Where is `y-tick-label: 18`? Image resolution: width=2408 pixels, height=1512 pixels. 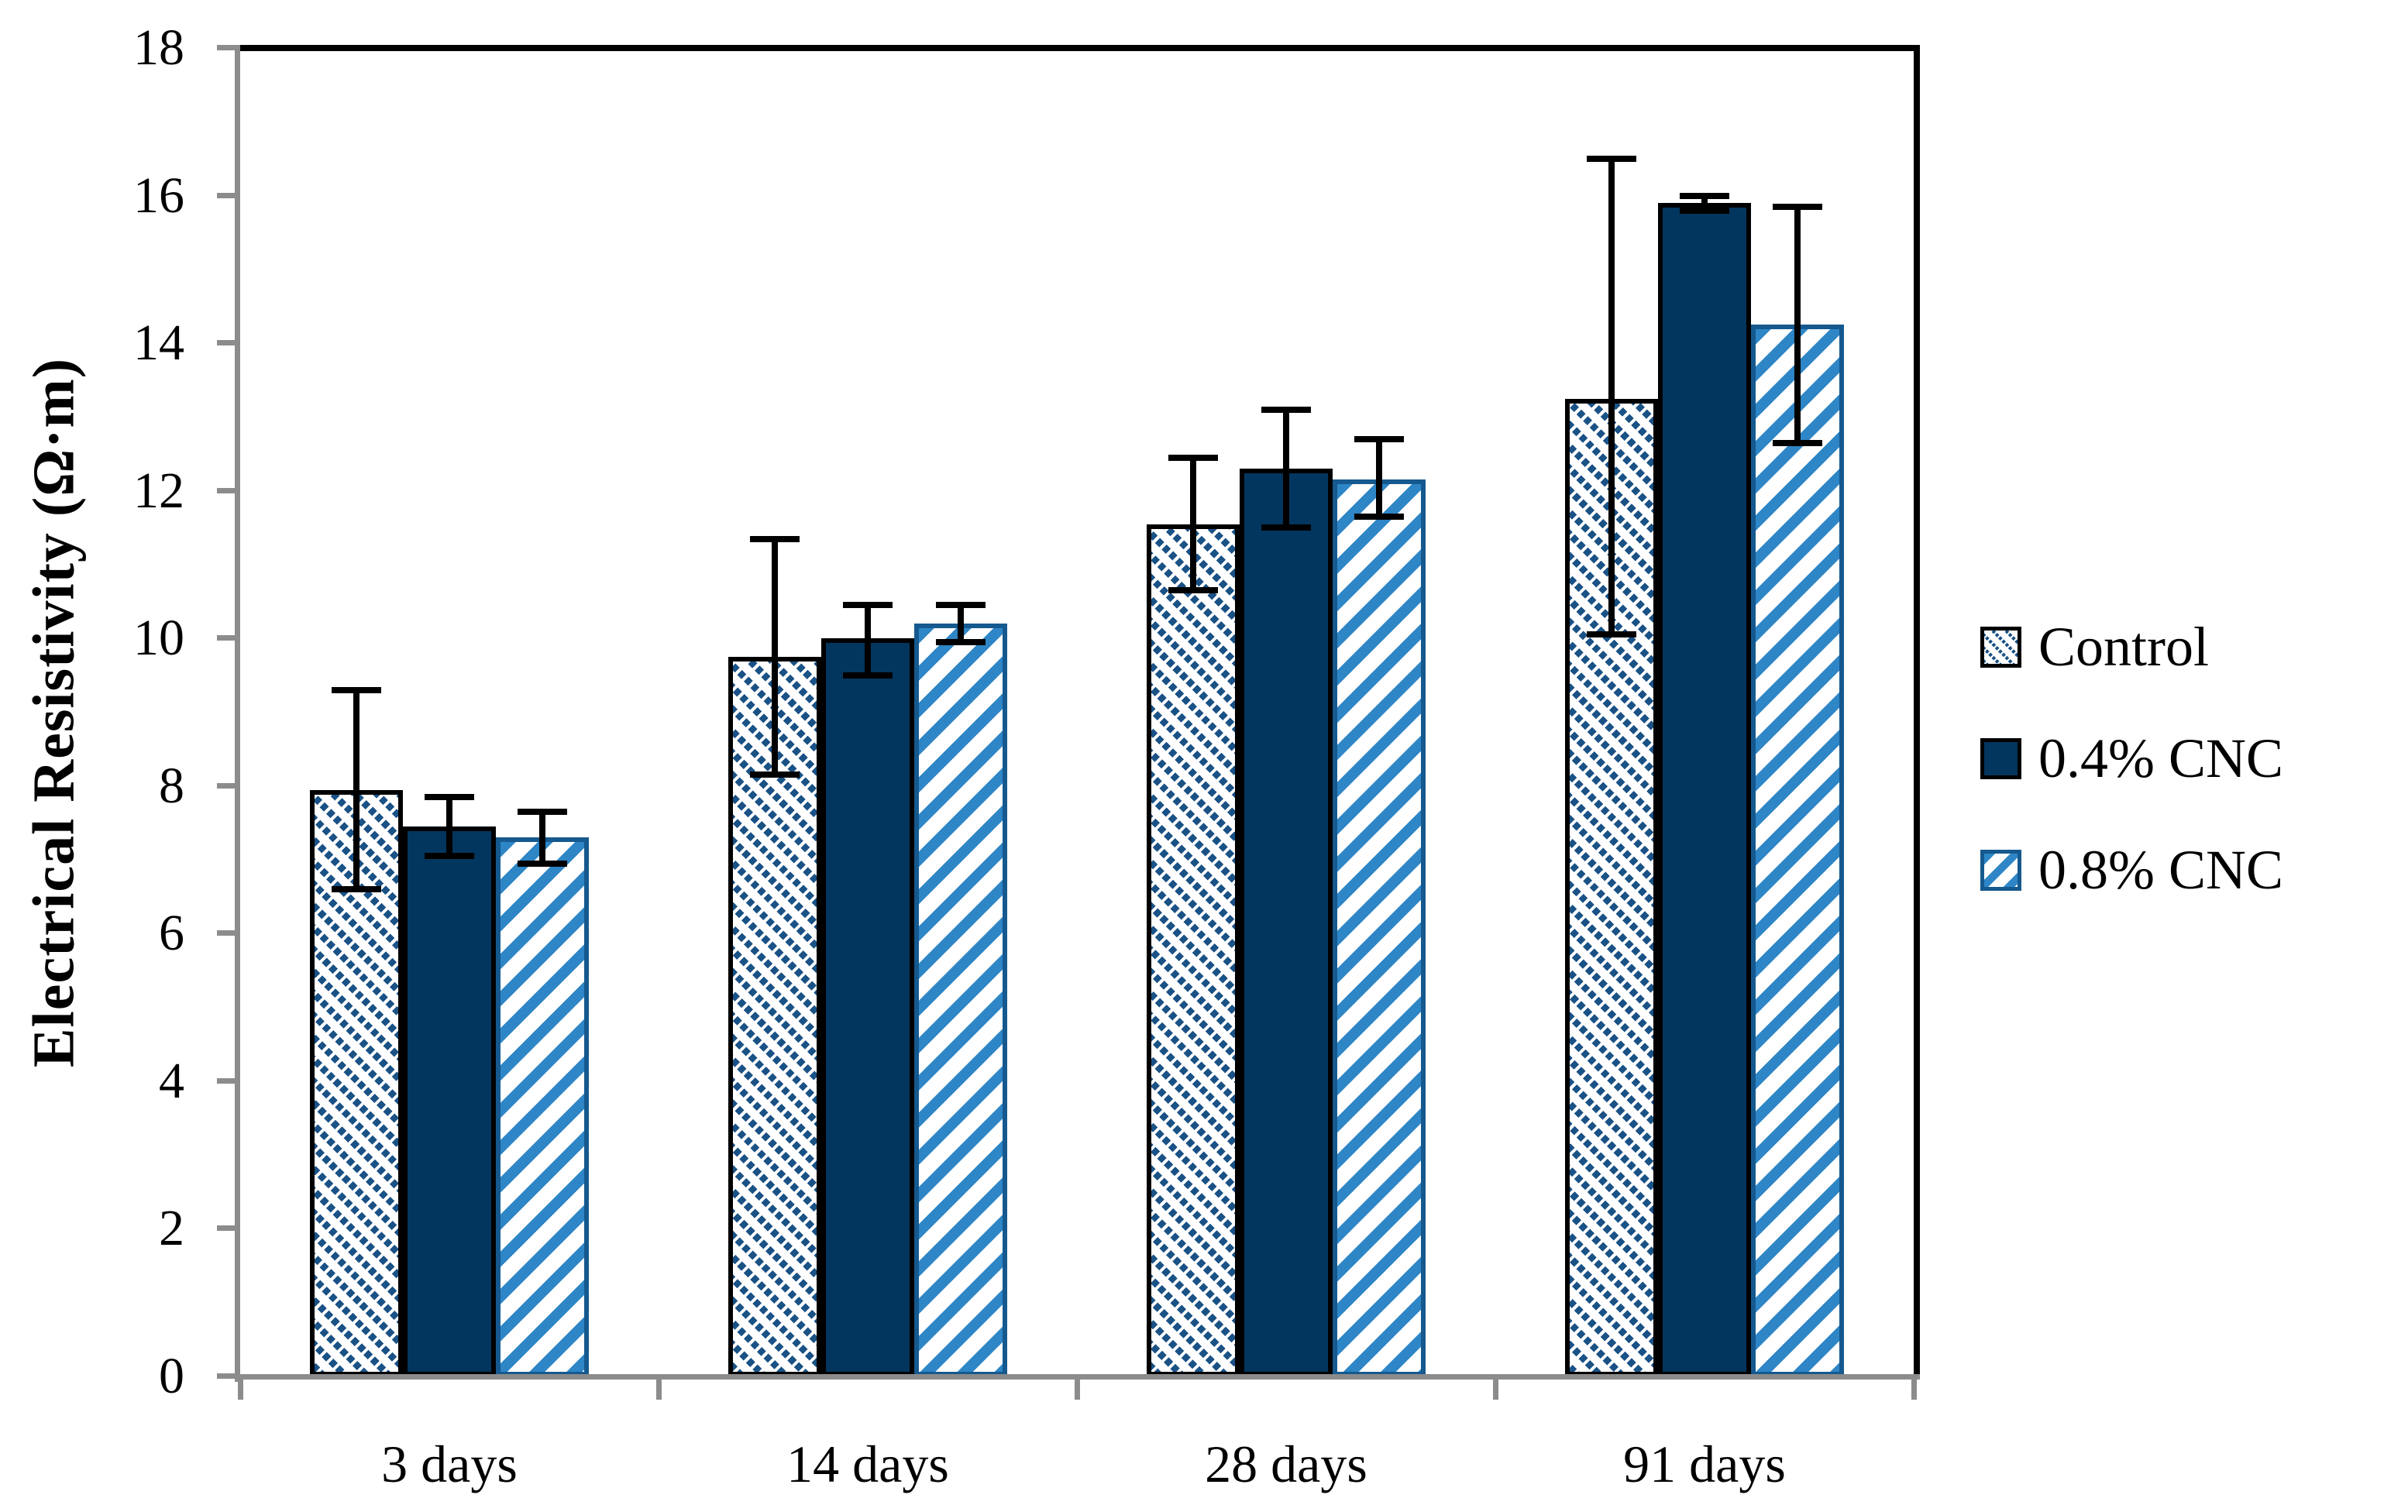
y-tick-label: 18 is located at coordinates (158, 47).